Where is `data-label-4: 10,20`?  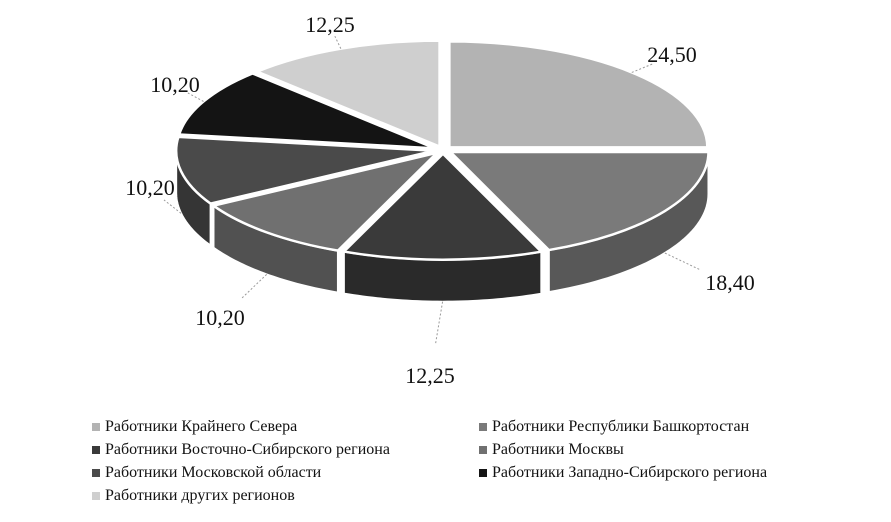
data-label-4: 10,20 is located at coordinates (150, 187).